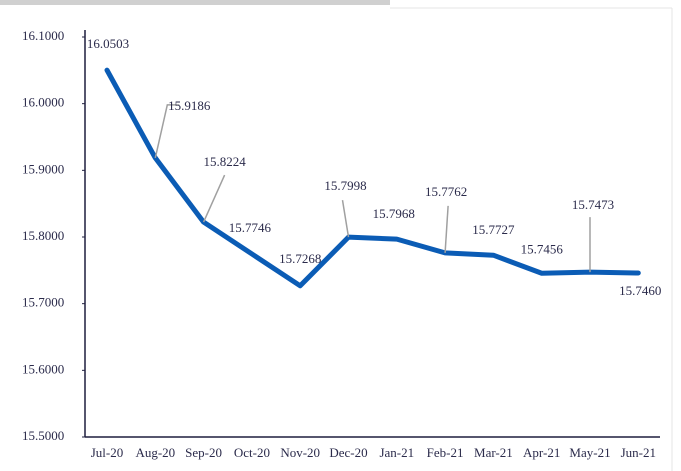 This screenshot has height=471, width=681. Describe the element at coordinates (396, 452) in the screenshot. I see `x-tick-label: Jan-21` at that location.